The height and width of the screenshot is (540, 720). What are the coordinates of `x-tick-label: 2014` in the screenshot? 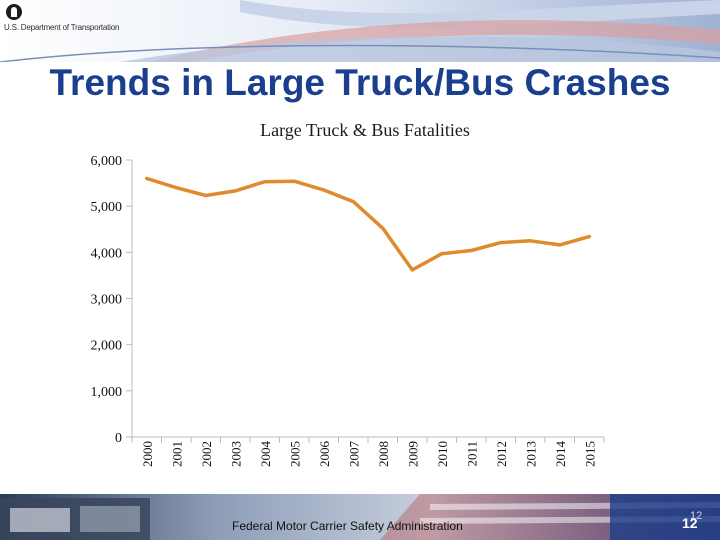 It's located at (560, 454).